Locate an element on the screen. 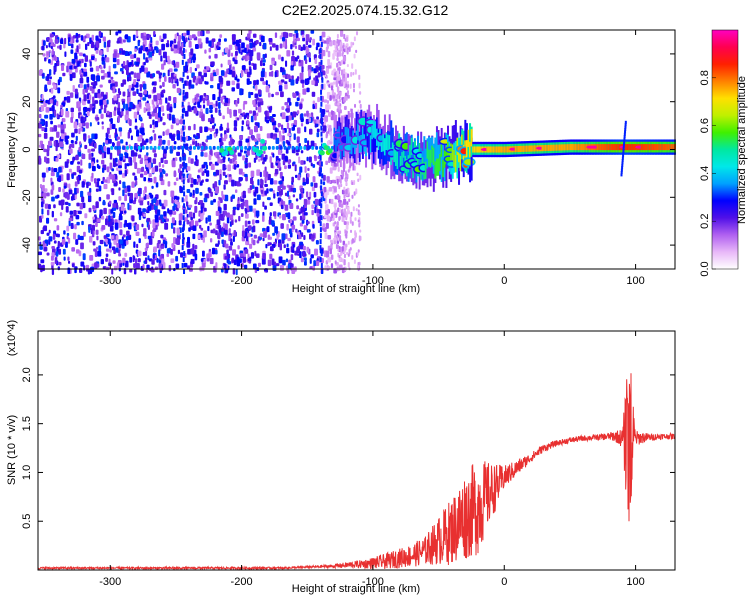  colorbar-ticks: 0.00.20.40.60.8 is located at coordinates (707, 173).